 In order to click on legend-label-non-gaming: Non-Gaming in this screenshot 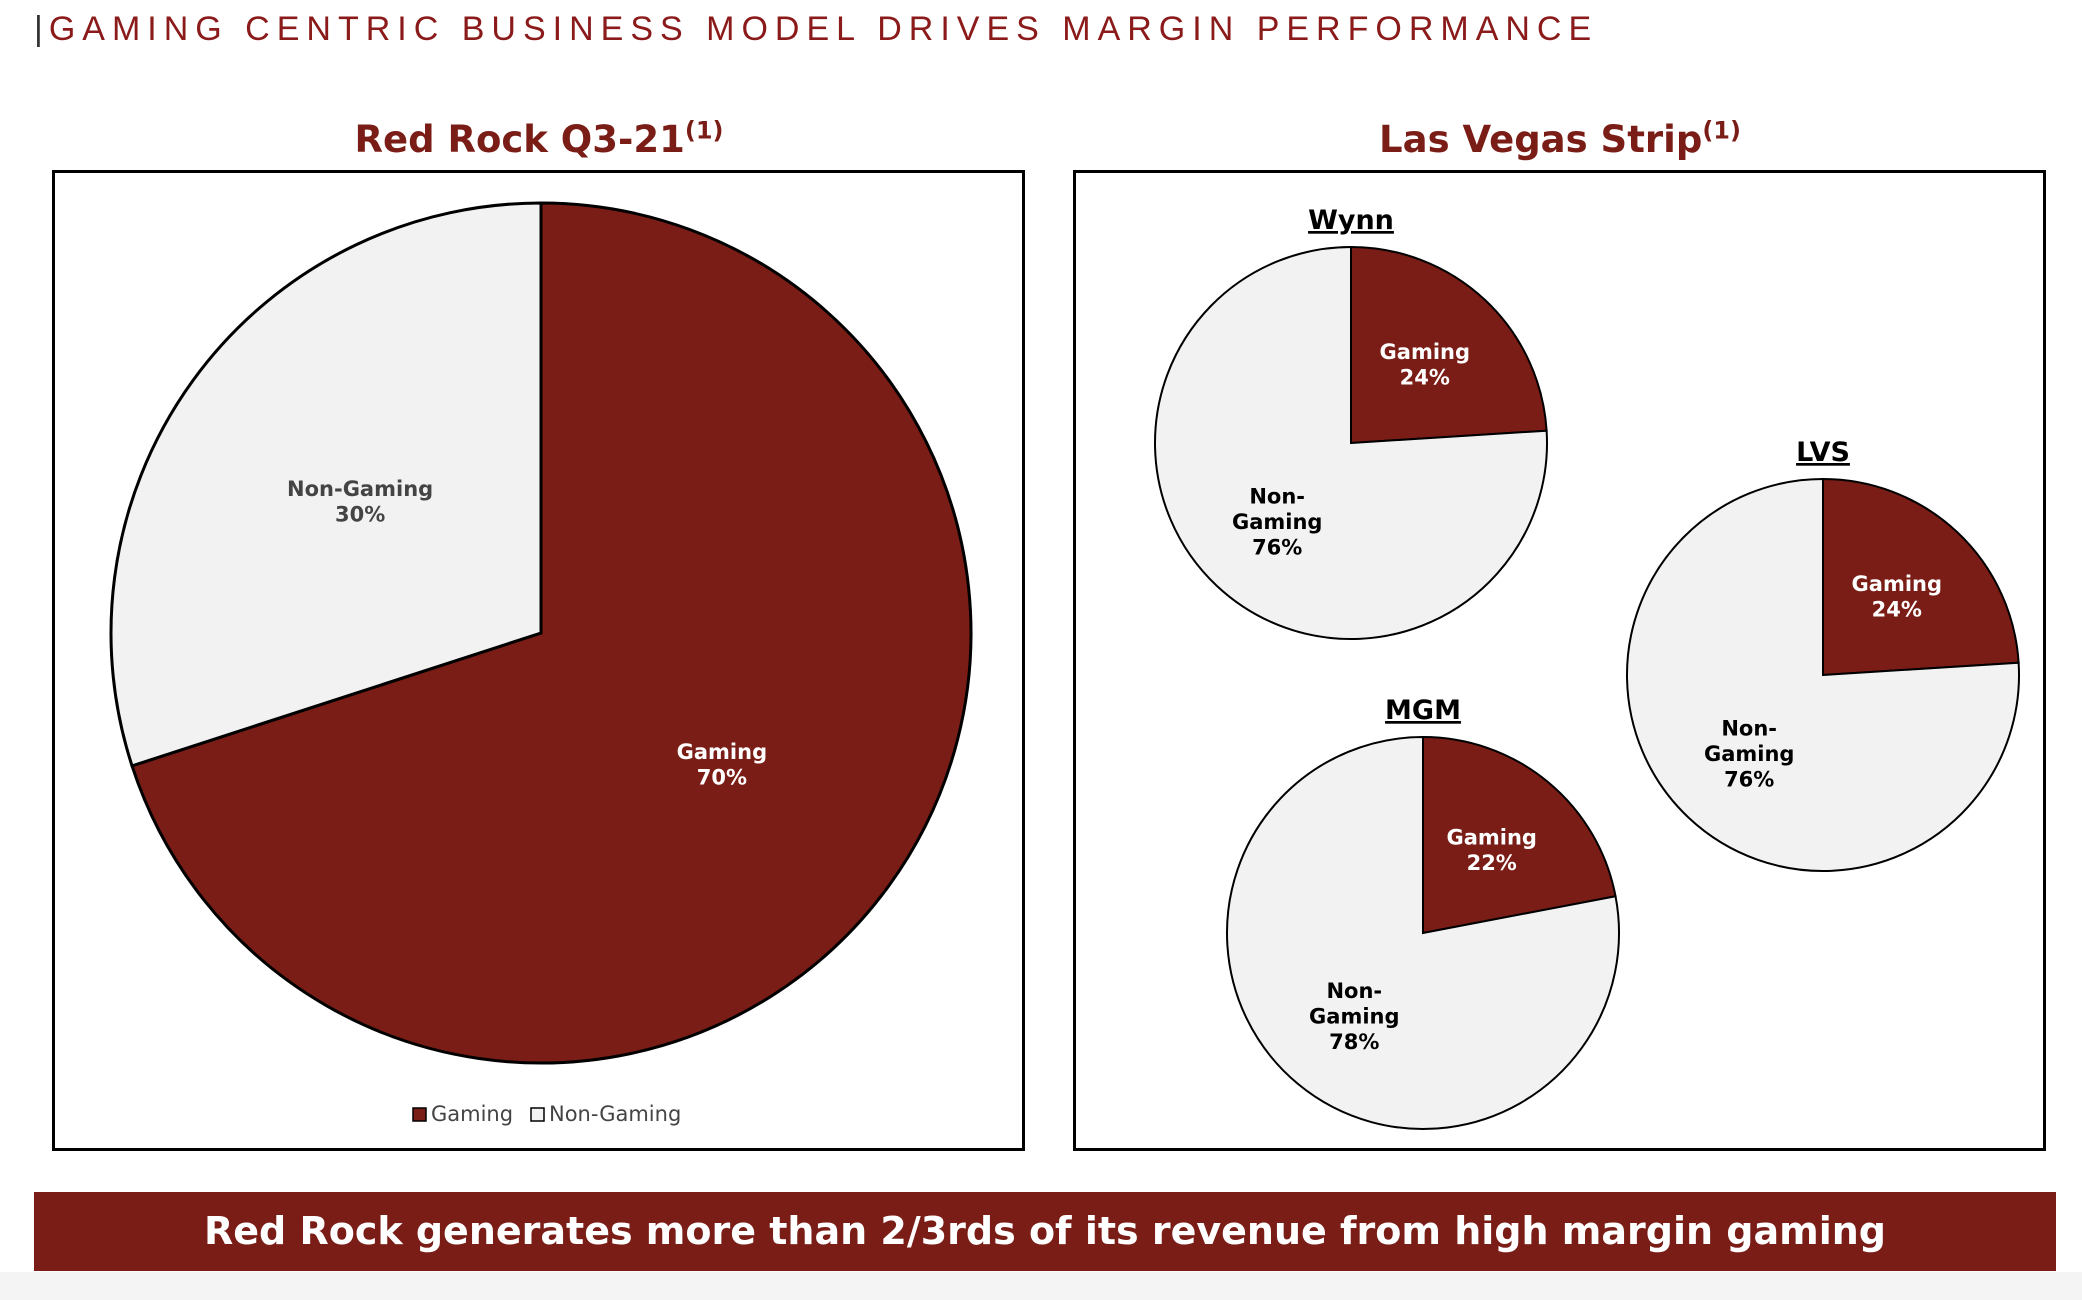, I will do `click(615, 1114)`.